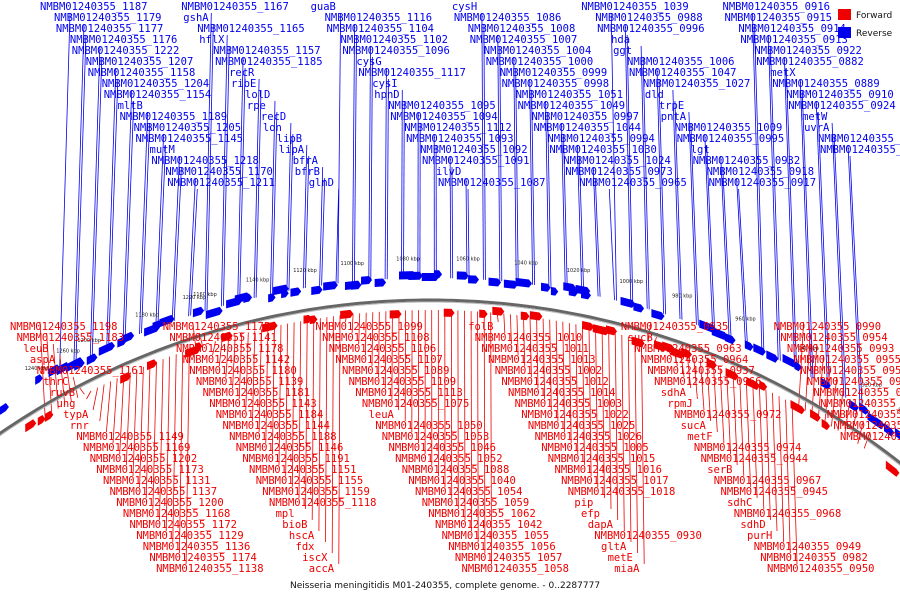  Describe the element at coordinates (222, 338) in the screenshot. I see `gene-label: NMBM01240355_1141` at that location.